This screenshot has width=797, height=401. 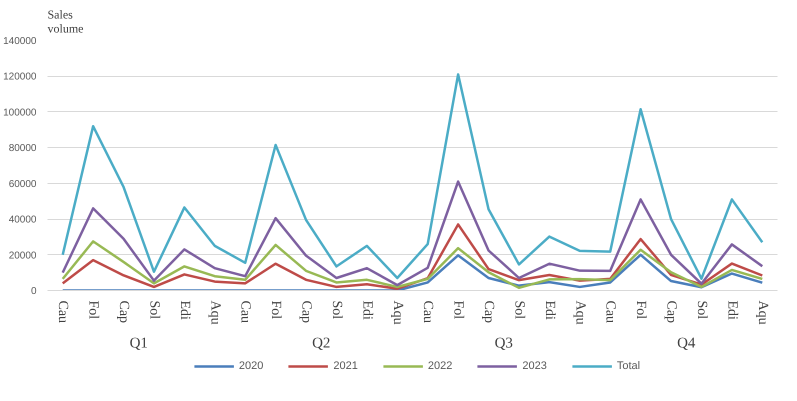 What do you see at coordinates (139, 344) in the screenshot?
I see `text: Q1` at bounding box center [139, 344].